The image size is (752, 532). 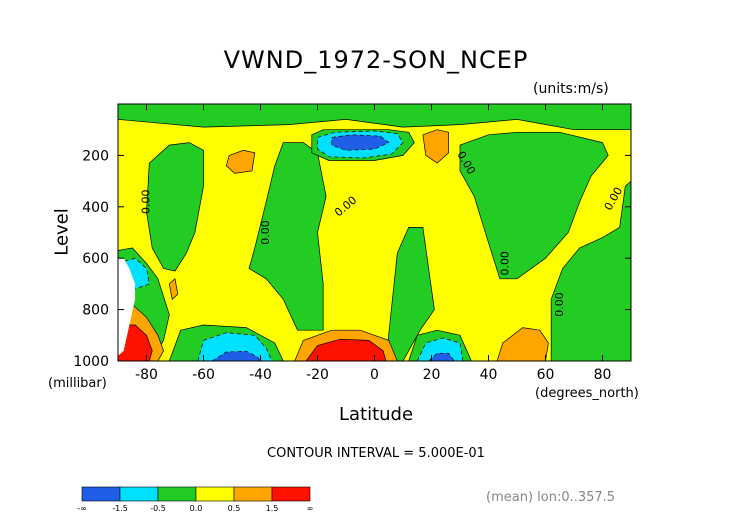 What do you see at coordinates (310, 508) in the screenshot?
I see `colorbar-label-6: ∞` at bounding box center [310, 508].